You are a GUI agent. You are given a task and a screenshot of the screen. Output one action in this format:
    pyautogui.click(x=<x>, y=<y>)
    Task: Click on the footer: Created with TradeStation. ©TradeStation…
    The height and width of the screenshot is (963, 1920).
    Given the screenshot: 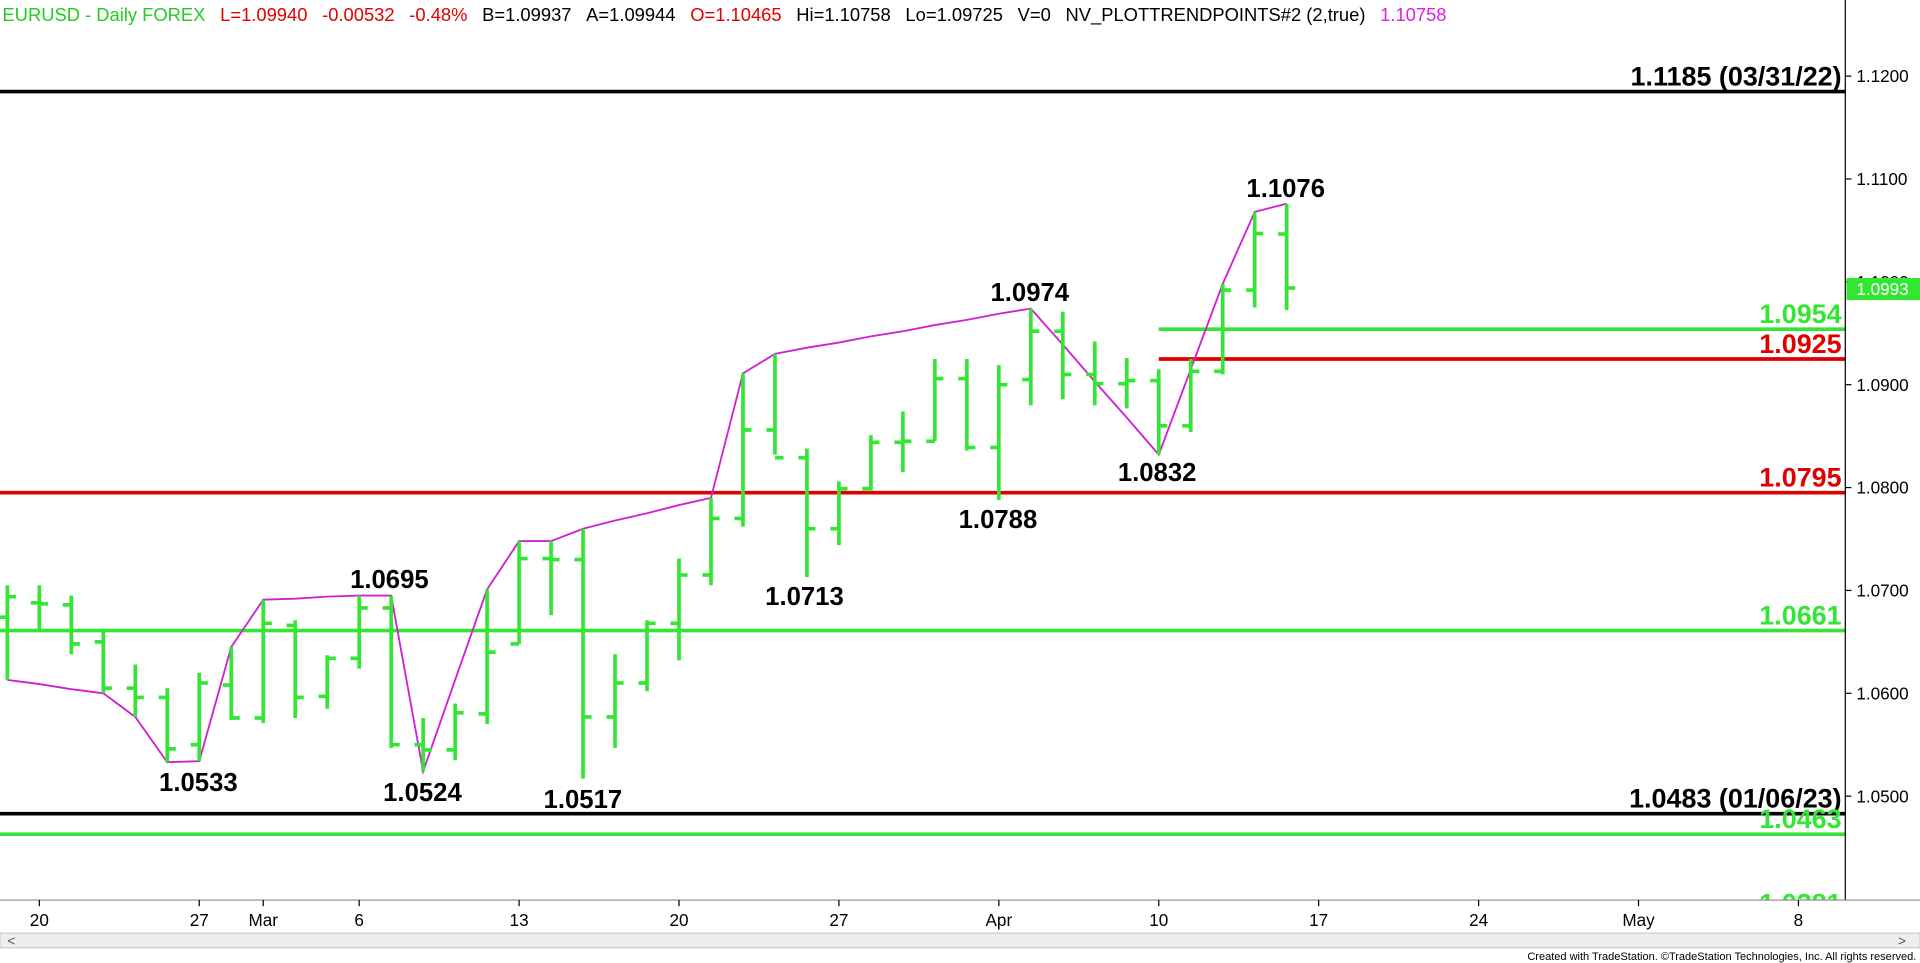 What is the action you would take?
    pyautogui.click(x=1721, y=957)
    